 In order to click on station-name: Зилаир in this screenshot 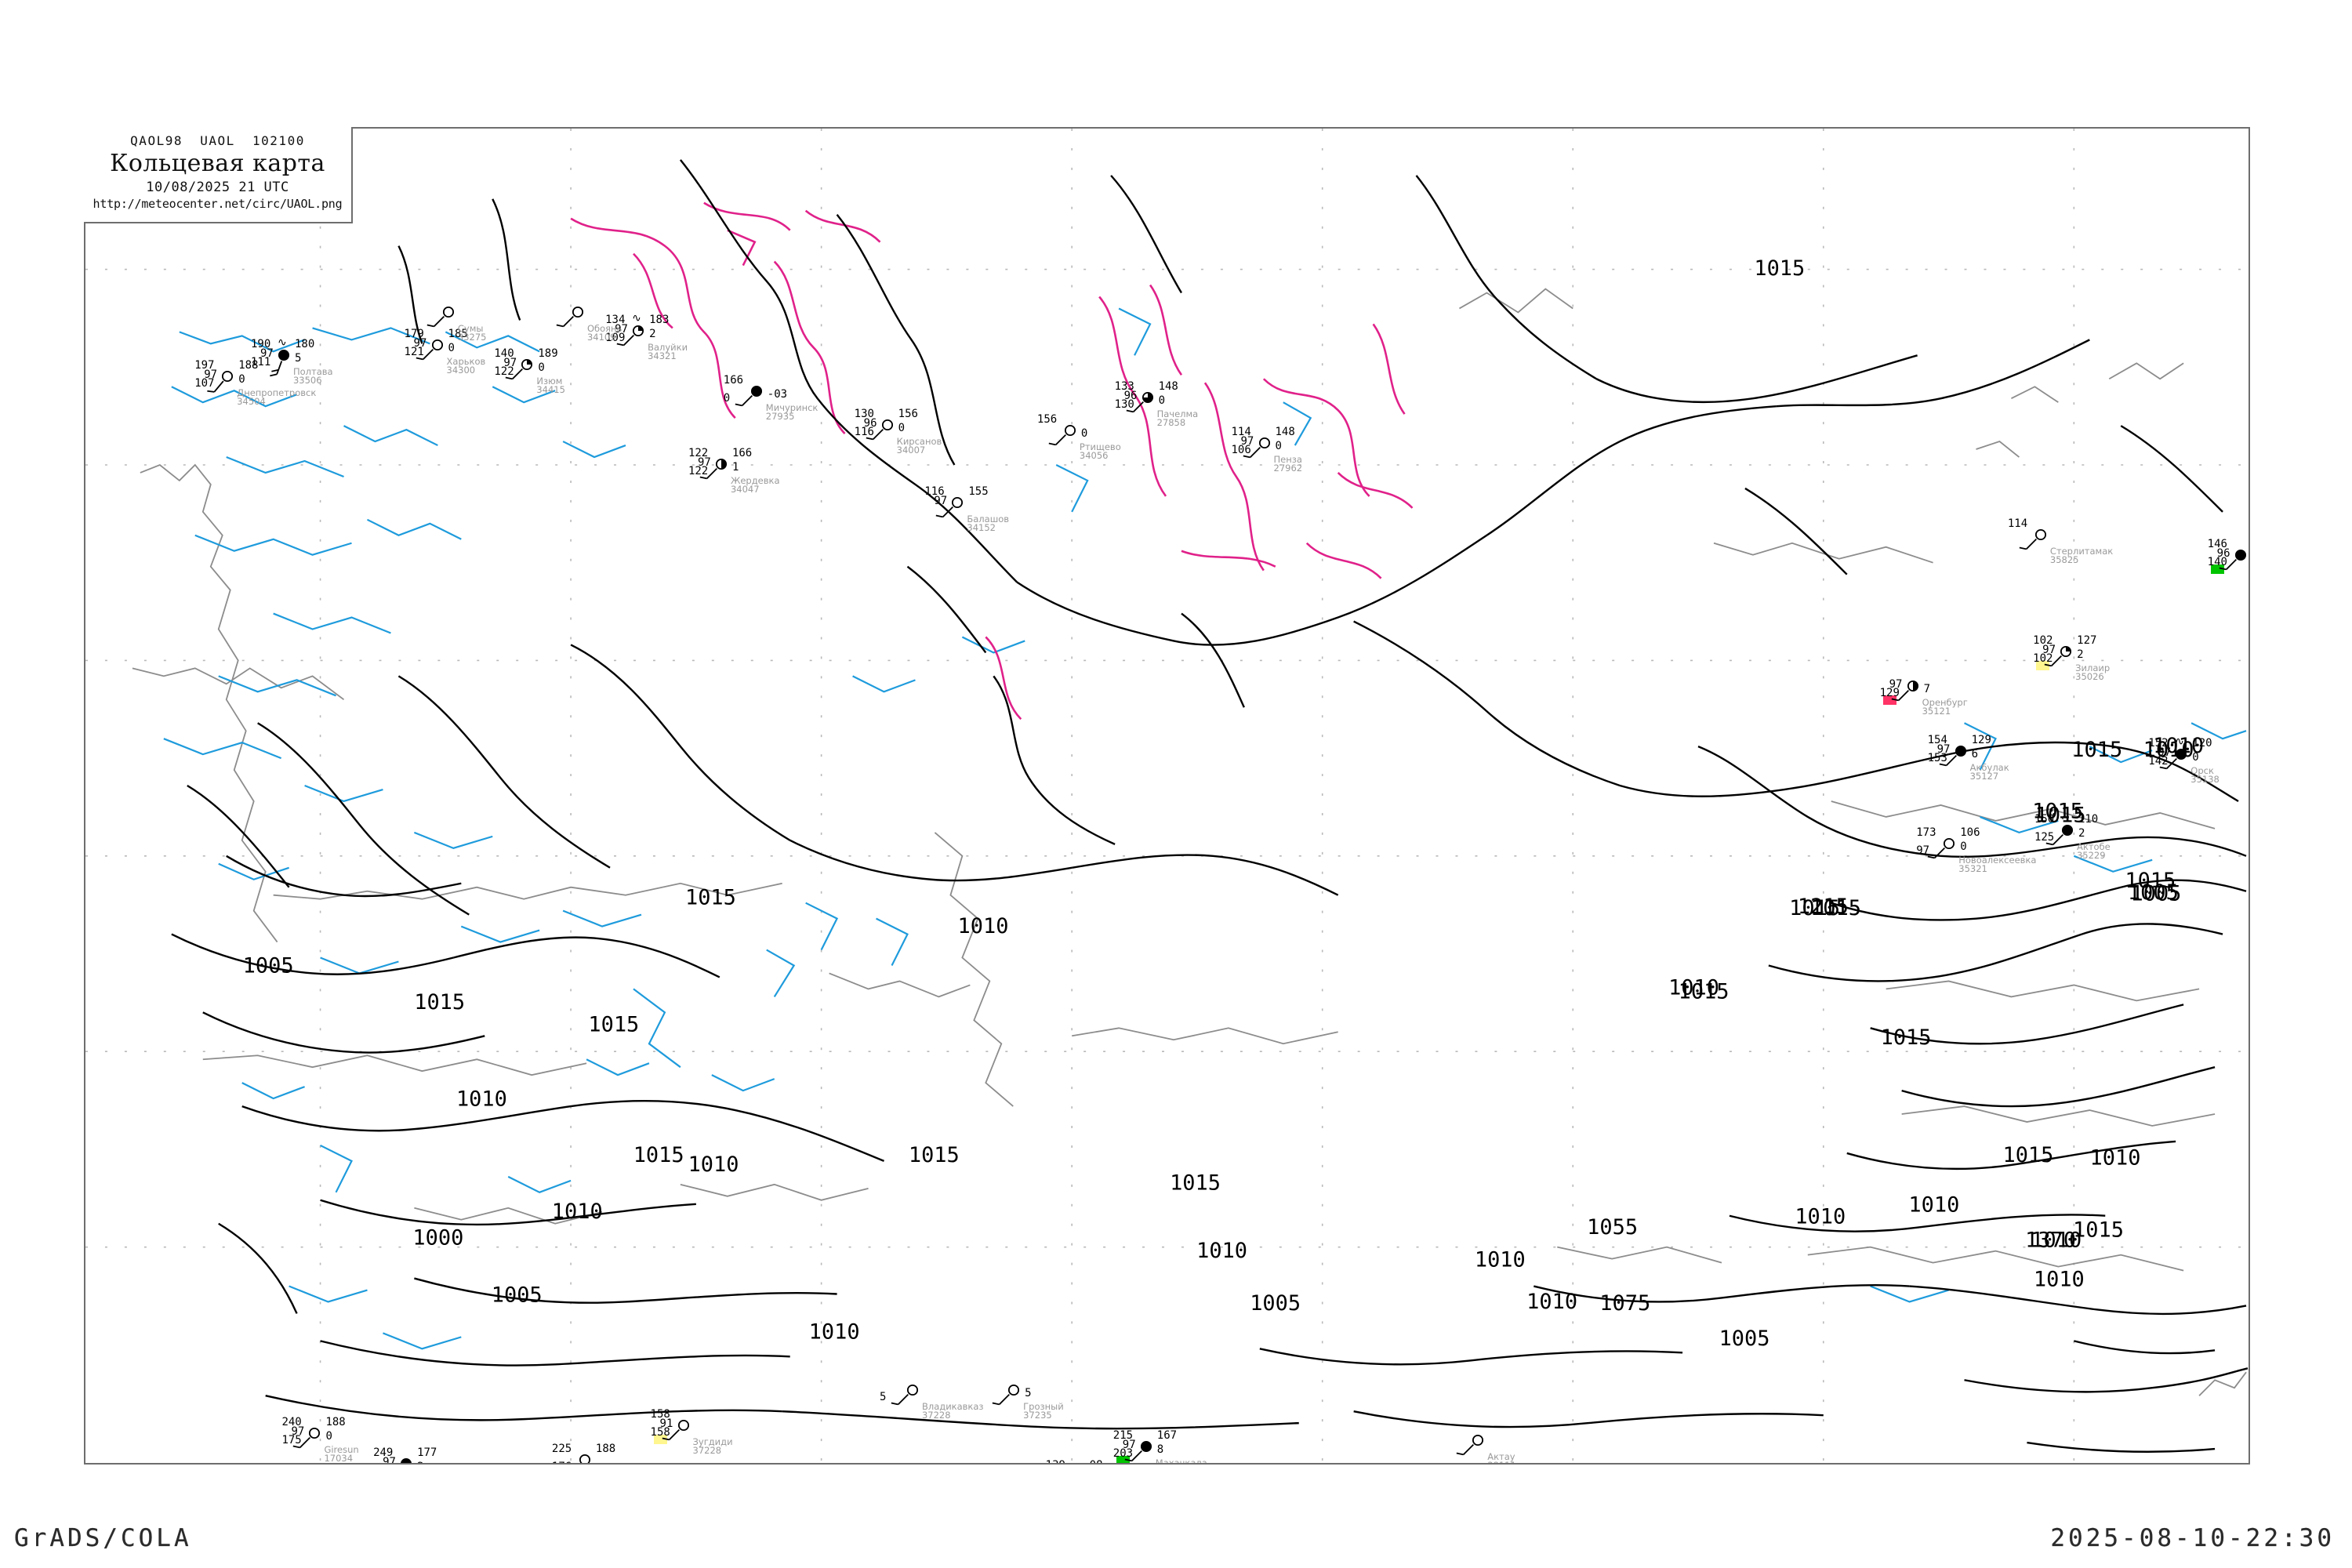, I will do `click(2093, 668)`.